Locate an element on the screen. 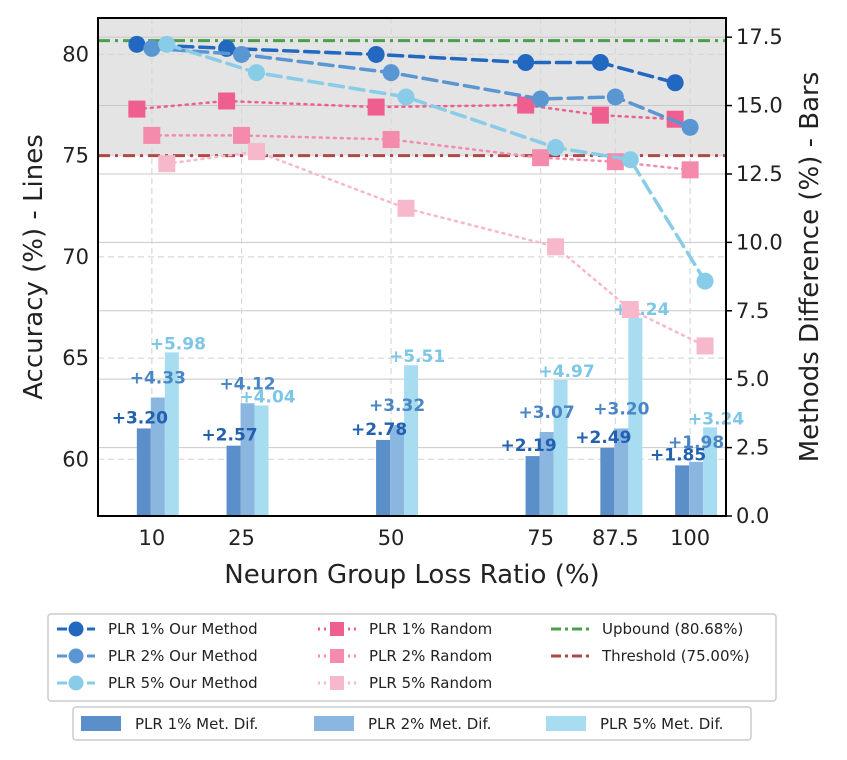  x-tick-label: 10 is located at coordinates (151, 538).